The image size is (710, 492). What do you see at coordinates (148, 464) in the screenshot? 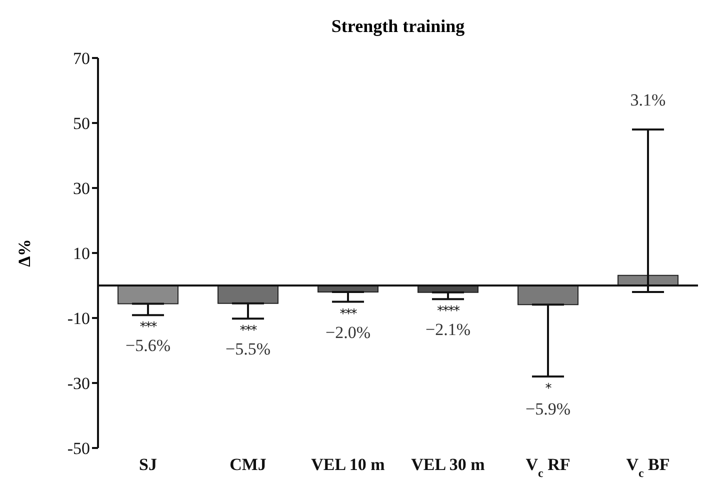
I see `x-tick-label: SJ` at bounding box center [148, 464].